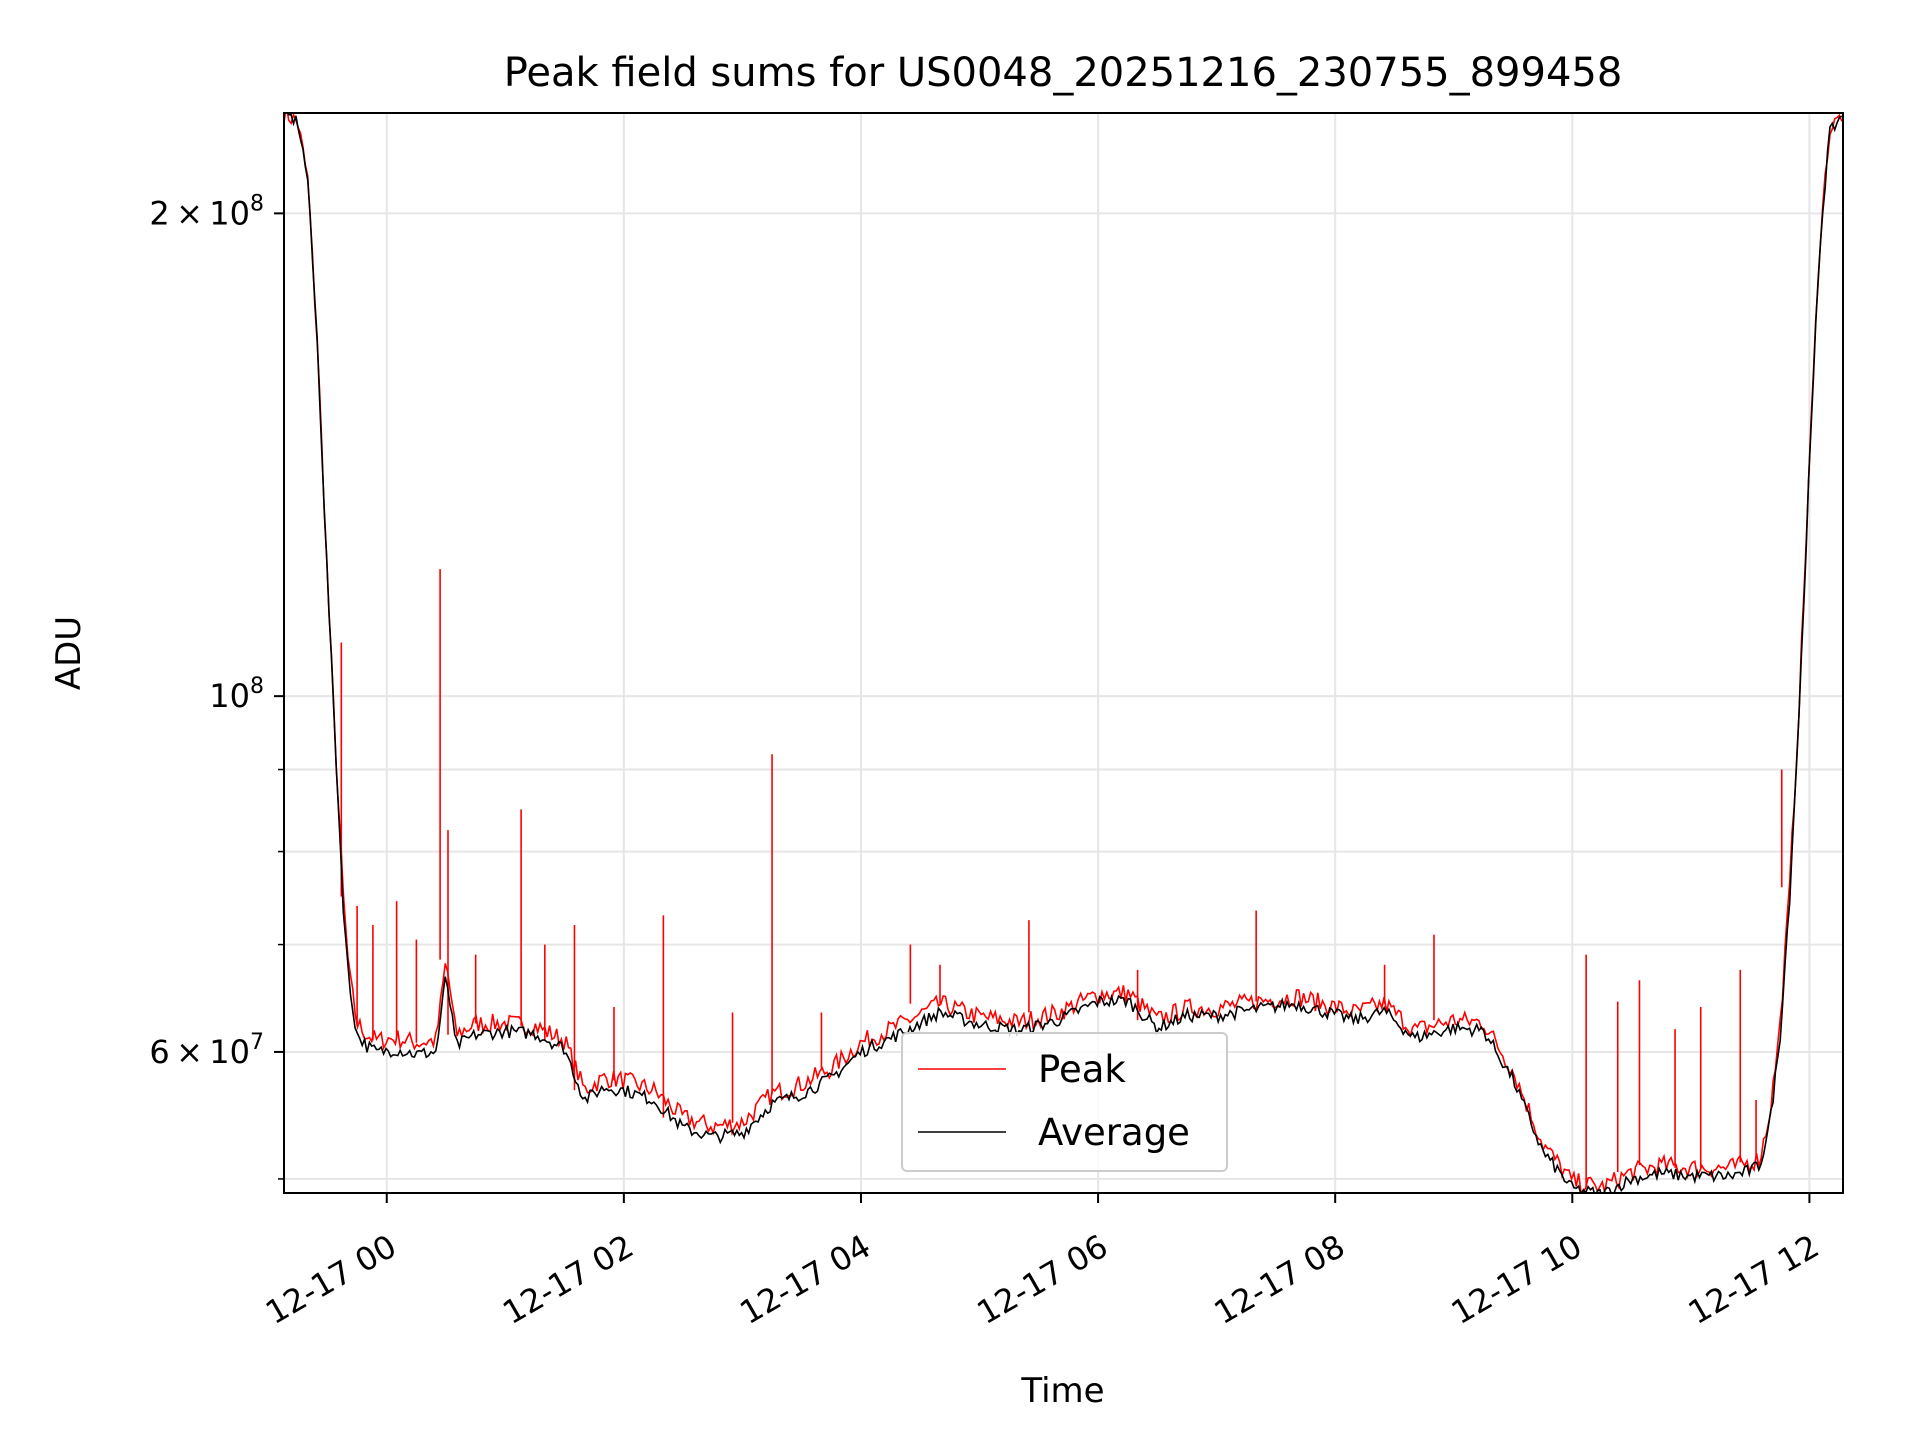 The height and width of the screenshot is (1440, 1920). I want to click on legend-box, so click(1064, 1102).